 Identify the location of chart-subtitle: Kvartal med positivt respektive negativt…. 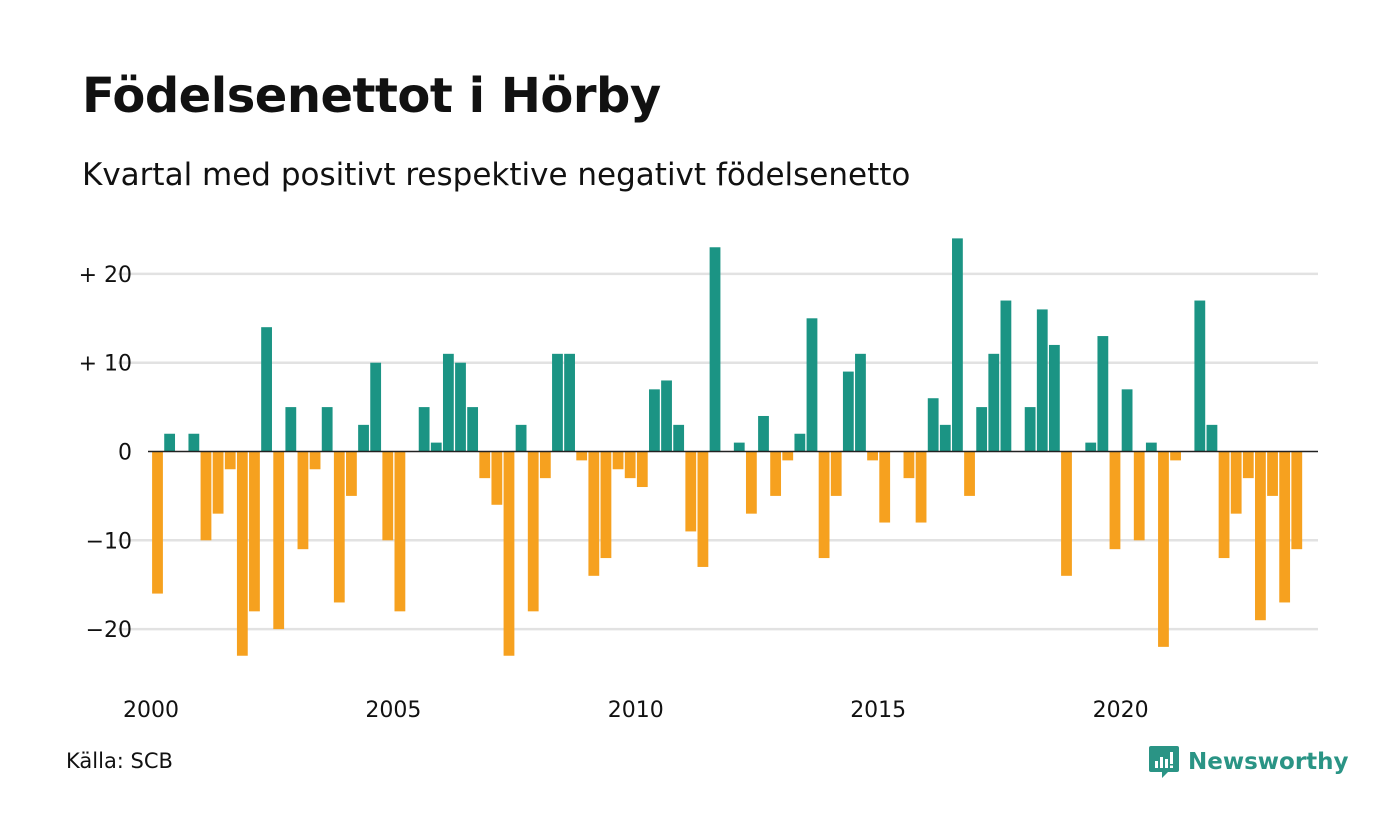
(496, 175).